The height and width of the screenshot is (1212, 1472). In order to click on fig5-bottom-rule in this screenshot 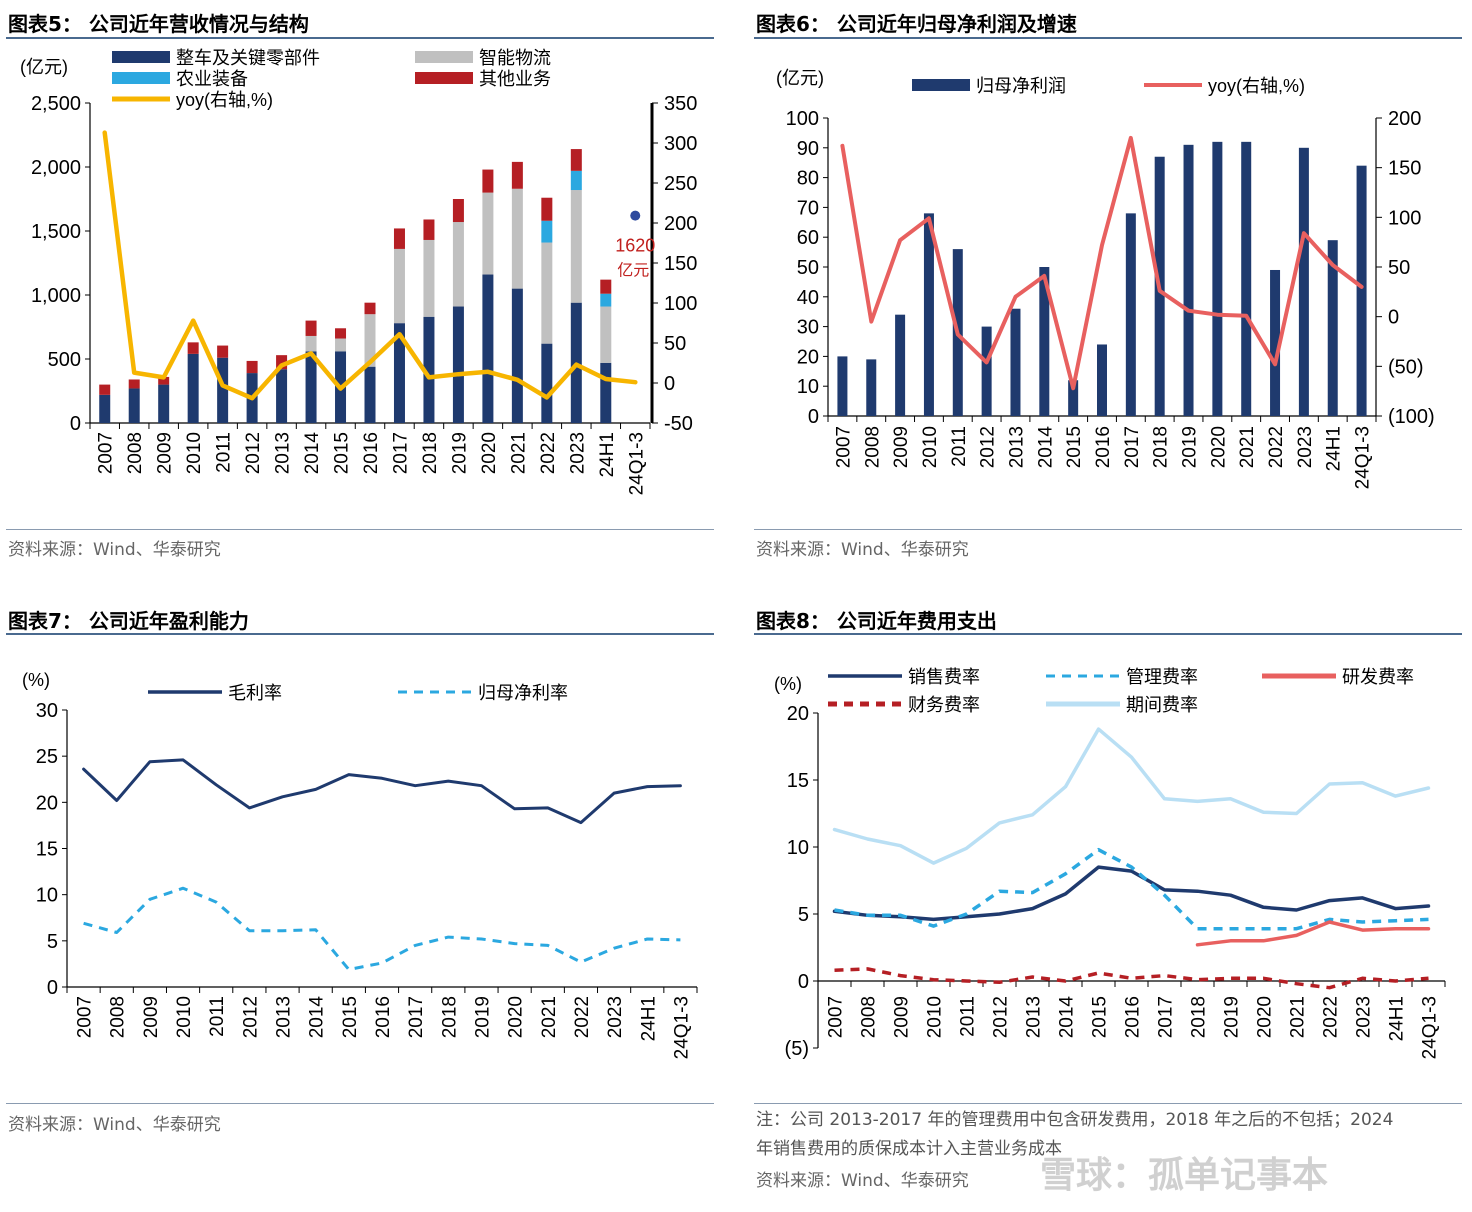, I will do `click(360, 529)`.